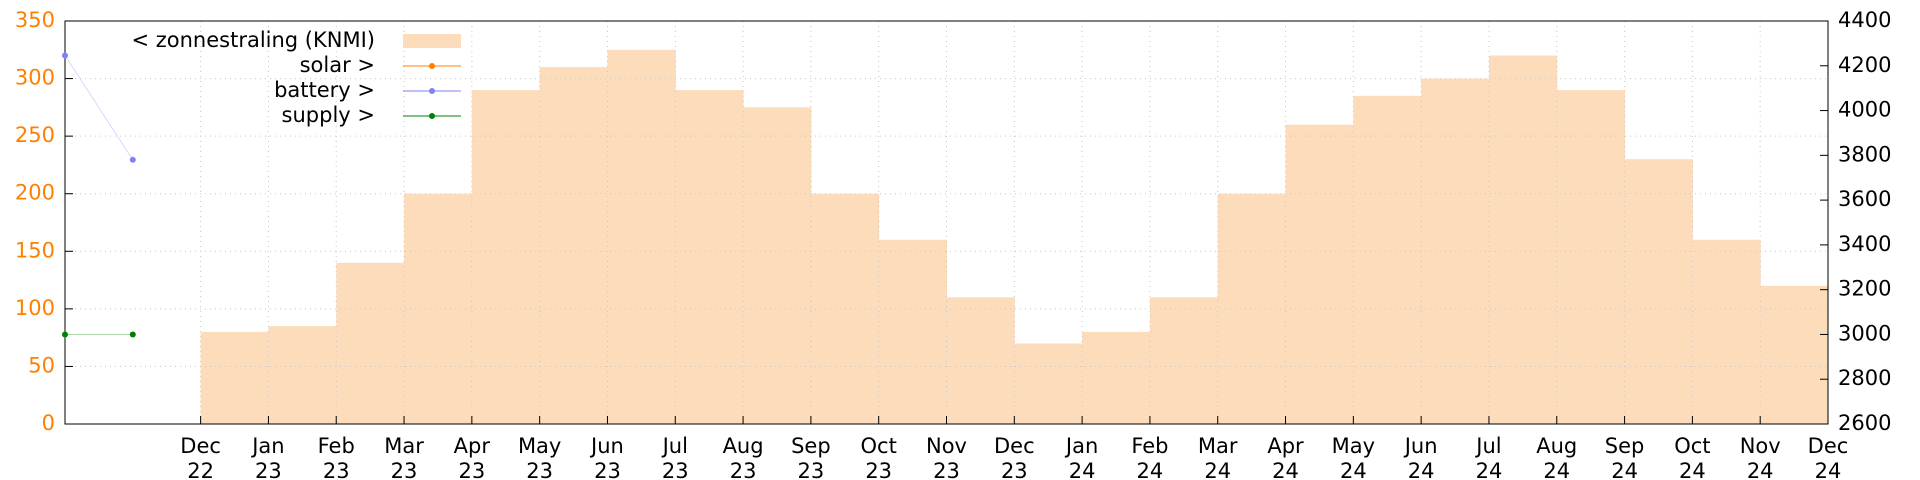 This screenshot has width=1920, height=480. I want to click on y-tick-label: 200, so click(35, 193).